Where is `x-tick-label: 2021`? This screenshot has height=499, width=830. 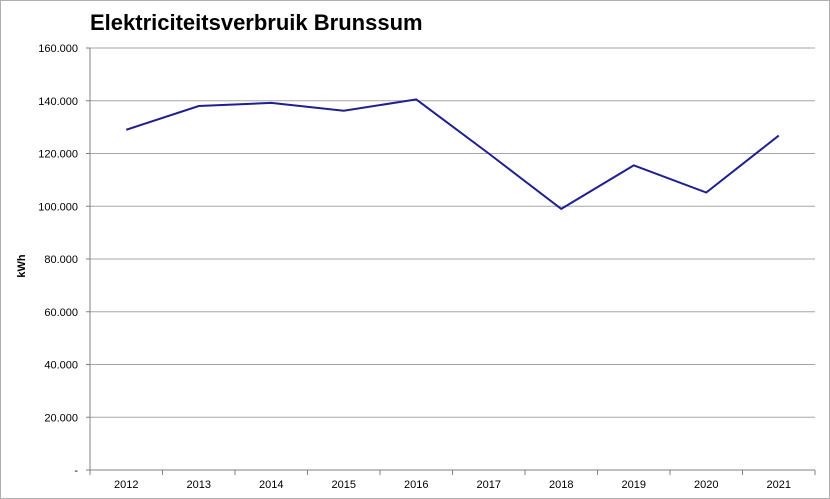
x-tick-label: 2021 is located at coordinates (779, 485).